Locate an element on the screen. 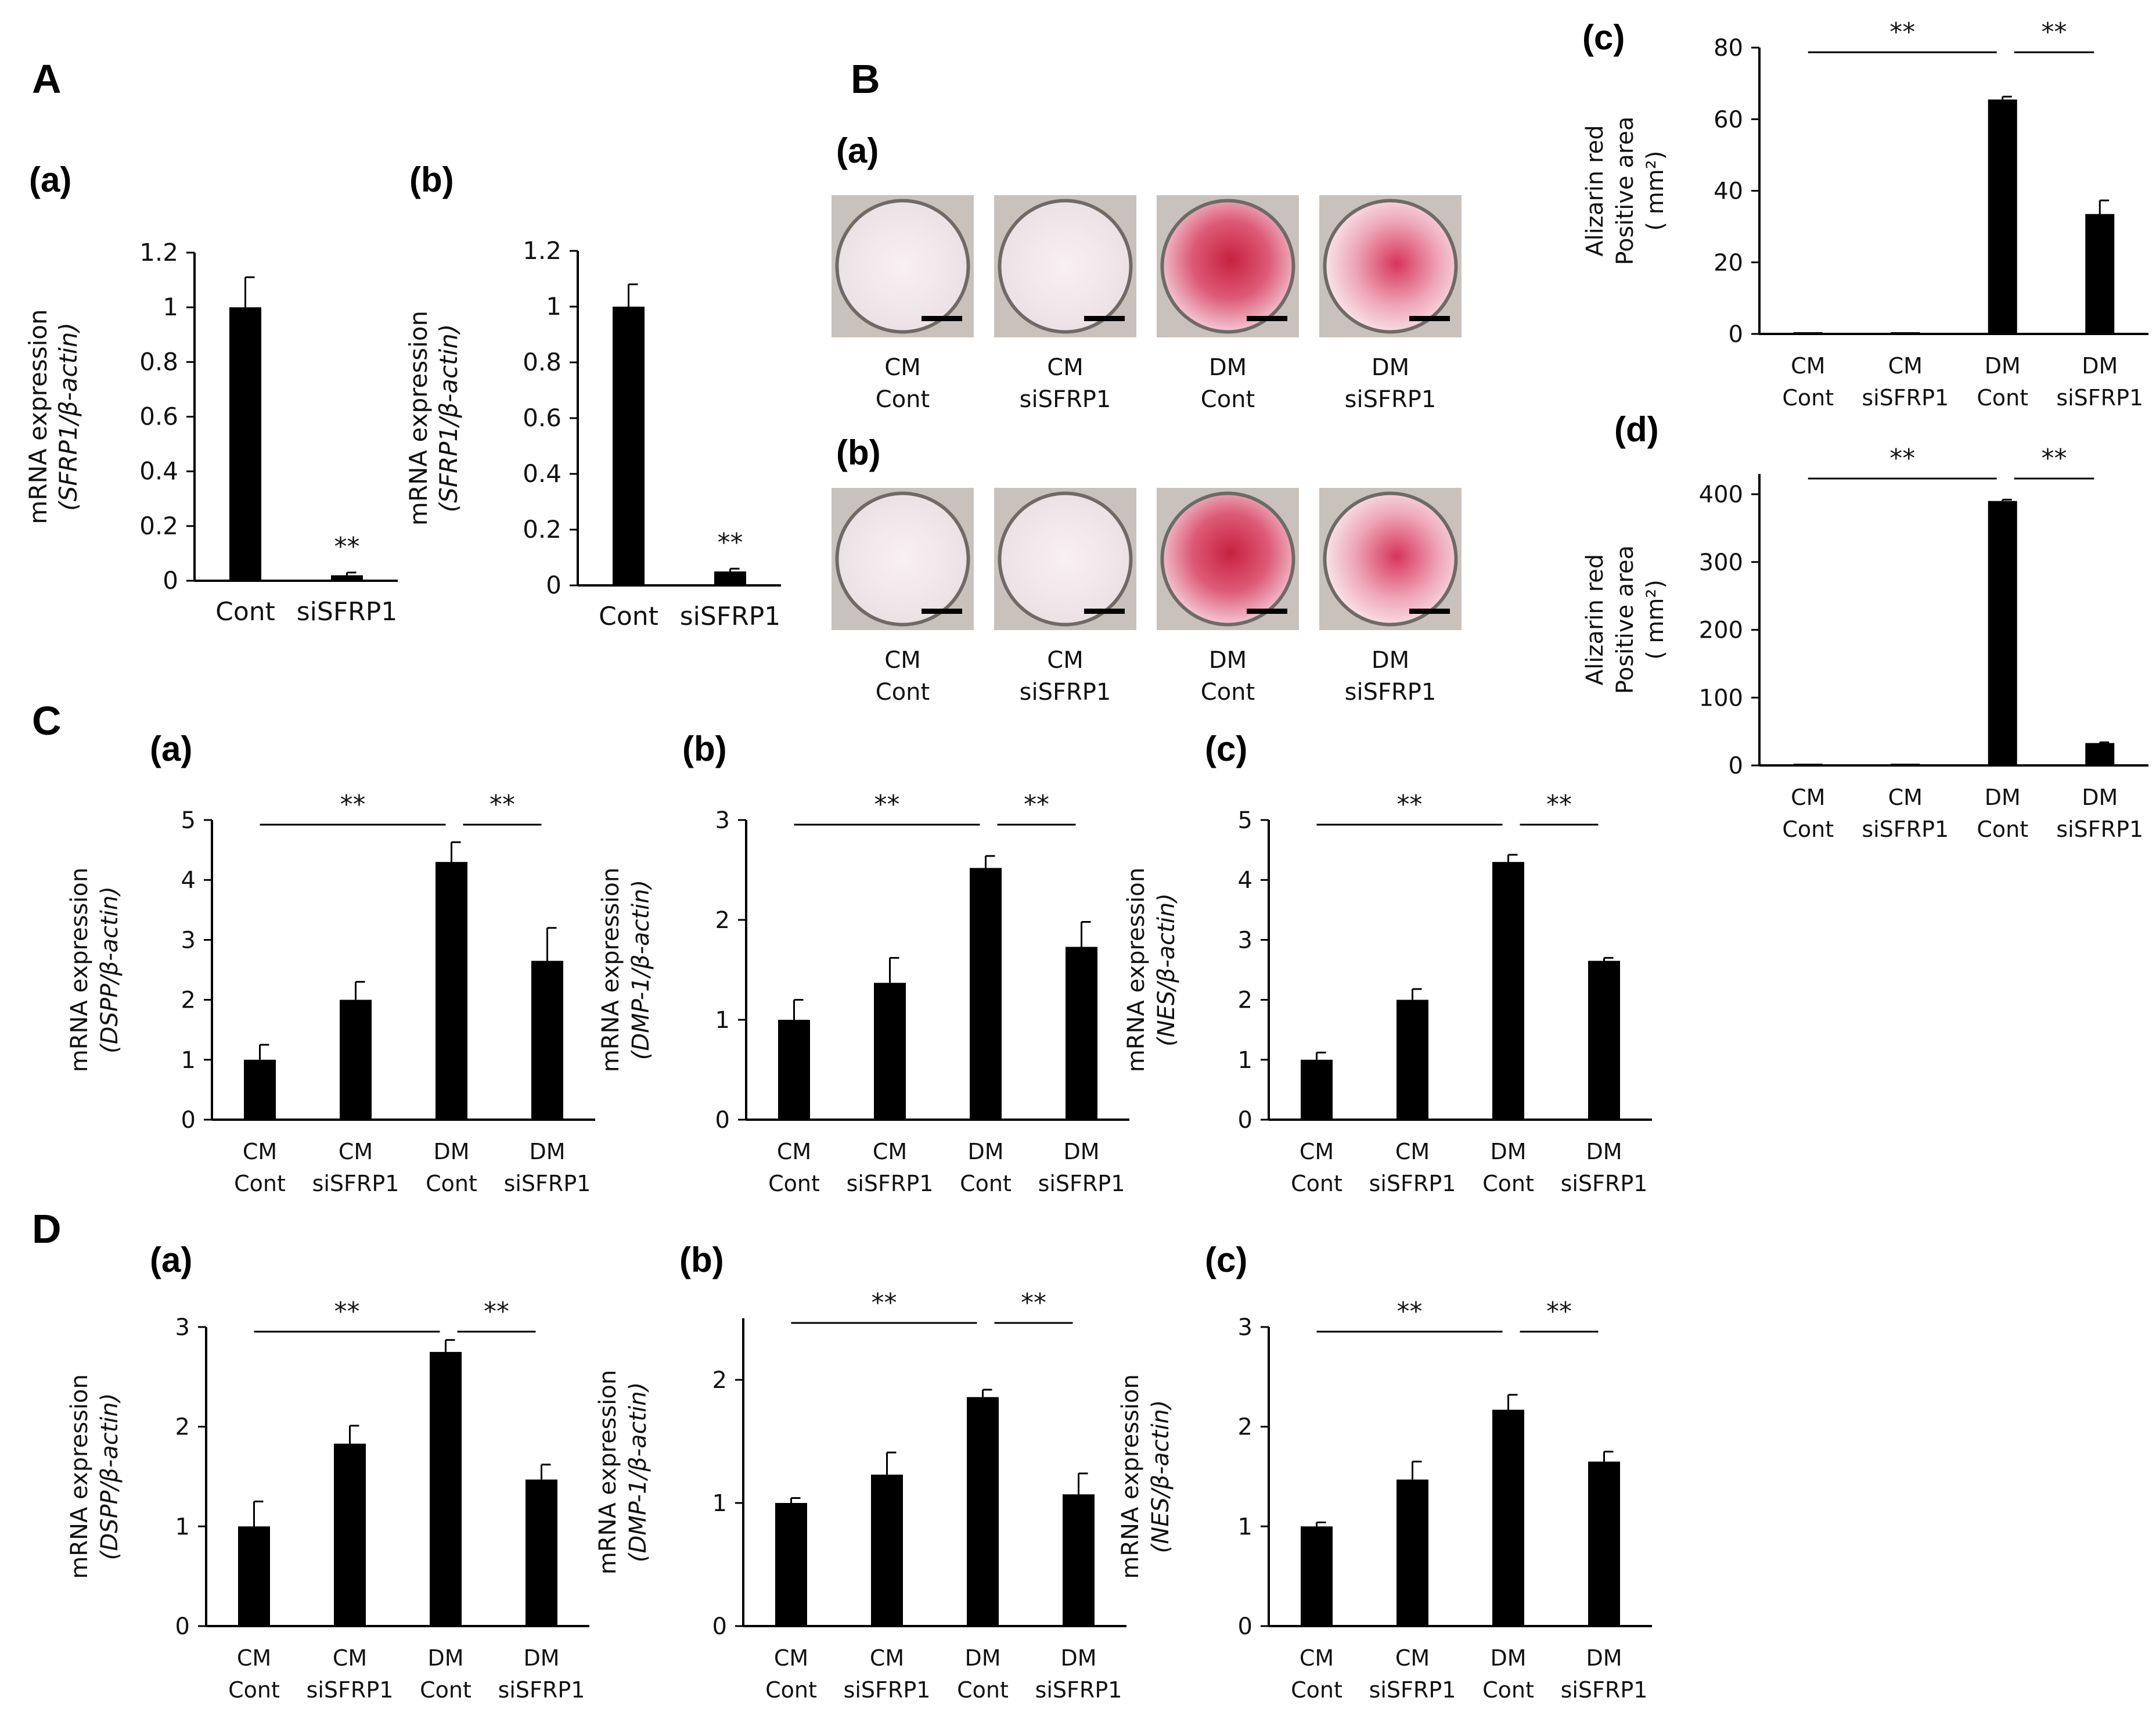 This screenshot has height=1719, width=2156. panel-letter-C: C is located at coordinates (47, 720).